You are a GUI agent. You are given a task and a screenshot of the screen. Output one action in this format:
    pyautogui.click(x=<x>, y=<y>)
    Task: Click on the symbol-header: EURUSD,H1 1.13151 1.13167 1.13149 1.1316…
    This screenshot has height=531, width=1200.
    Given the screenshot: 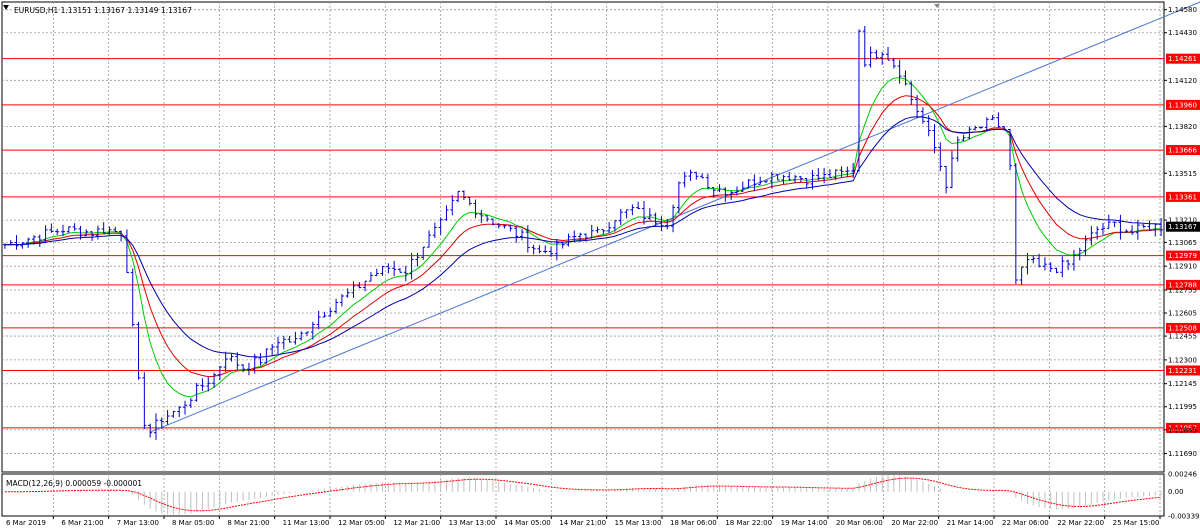 What is the action you would take?
    pyautogui.click(x=103, y=10)
    